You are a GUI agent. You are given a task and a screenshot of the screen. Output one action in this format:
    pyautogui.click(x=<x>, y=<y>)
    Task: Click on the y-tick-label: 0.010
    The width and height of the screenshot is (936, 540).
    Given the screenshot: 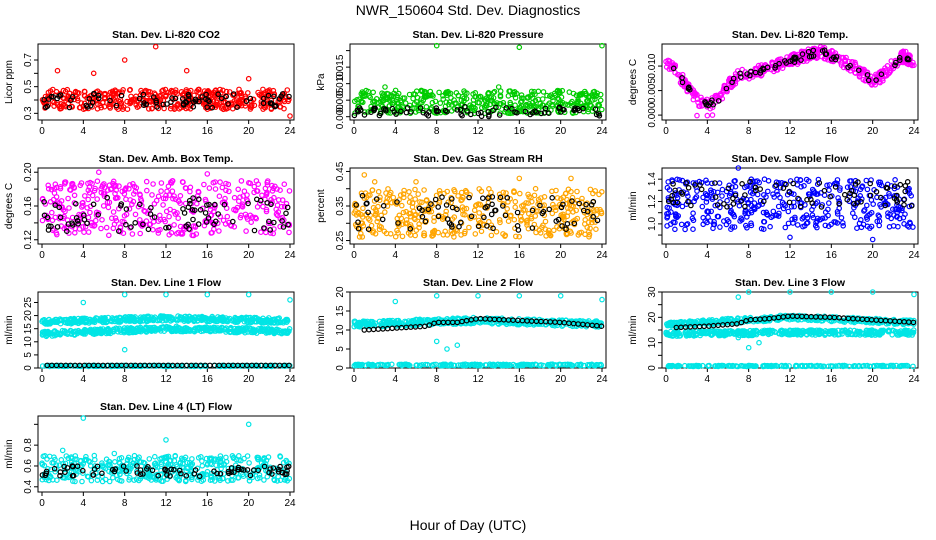 What is the action you would take?
    pyautogui.click(x=652, y=65)
    